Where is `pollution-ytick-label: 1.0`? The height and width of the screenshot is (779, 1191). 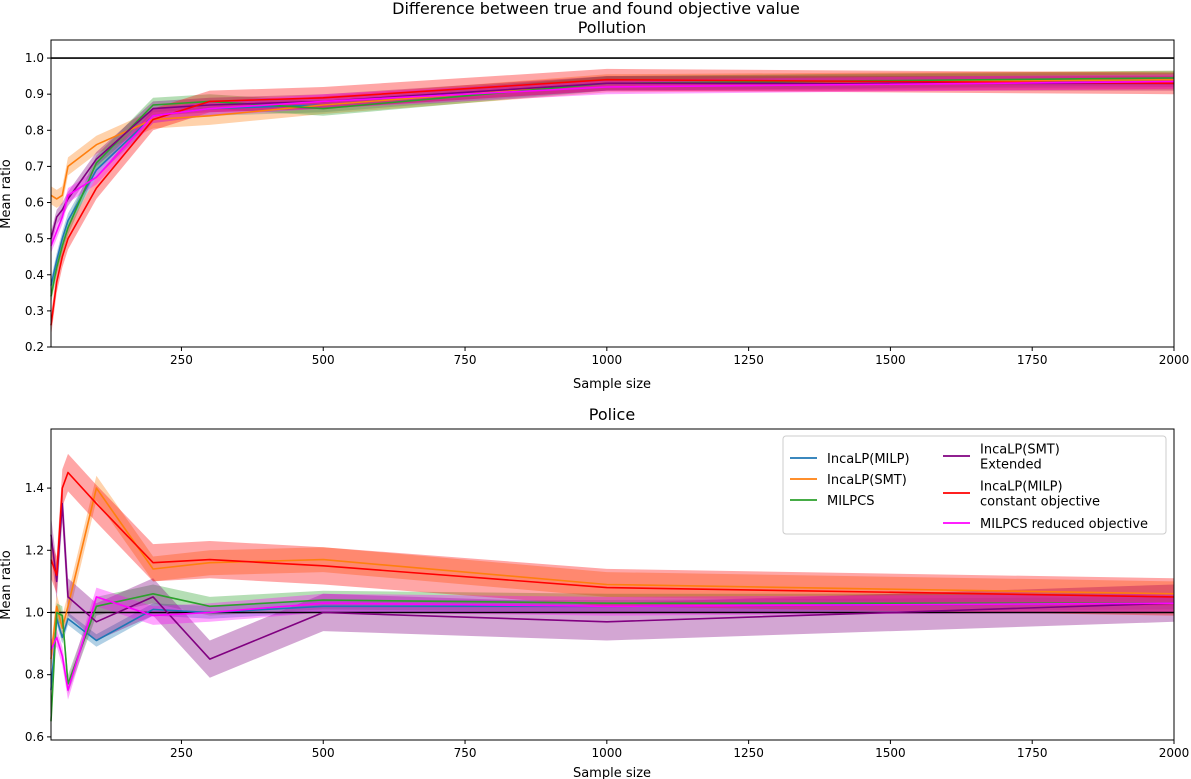
pollution-ytick-label: 1.0 is located at coordinates (34, 58).